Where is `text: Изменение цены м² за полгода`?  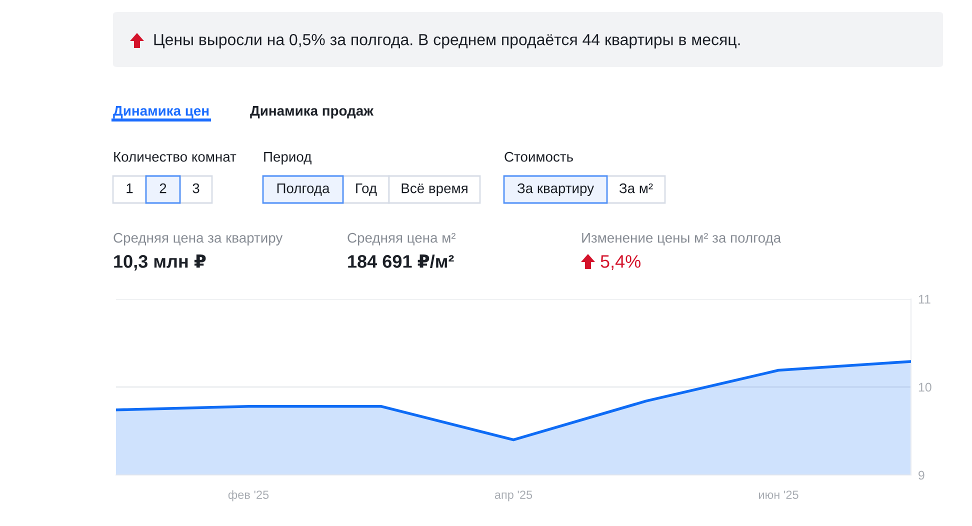 text: Изменение цены м² за полгода is located at coordinates (682, 239).